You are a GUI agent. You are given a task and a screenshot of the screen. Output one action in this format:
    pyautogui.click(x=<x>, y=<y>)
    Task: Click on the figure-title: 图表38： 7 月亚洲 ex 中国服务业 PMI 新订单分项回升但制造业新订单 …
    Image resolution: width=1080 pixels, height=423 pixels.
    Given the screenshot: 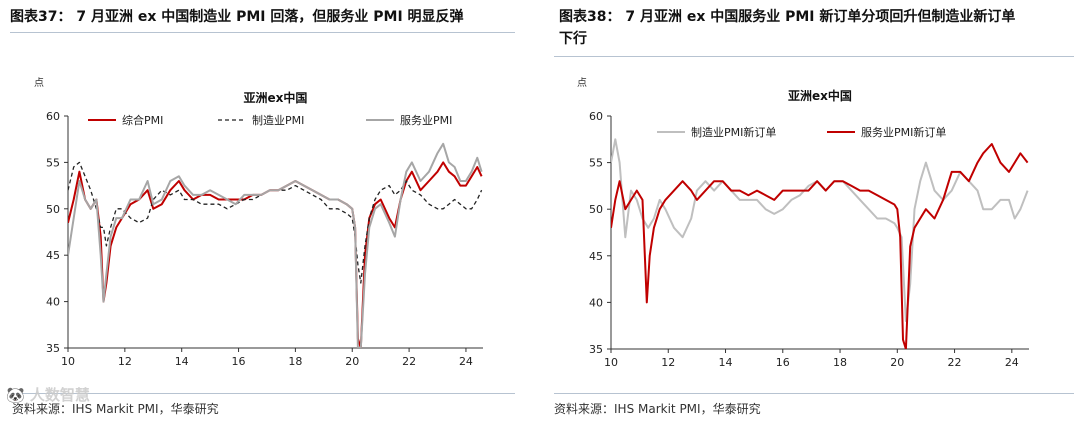 What is the action you would take?
    pyautogui.click(x=787, y=28)
    